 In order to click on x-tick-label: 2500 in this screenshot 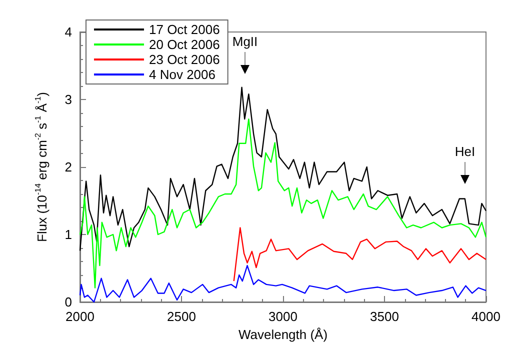, I will do `click(181, 316)`.